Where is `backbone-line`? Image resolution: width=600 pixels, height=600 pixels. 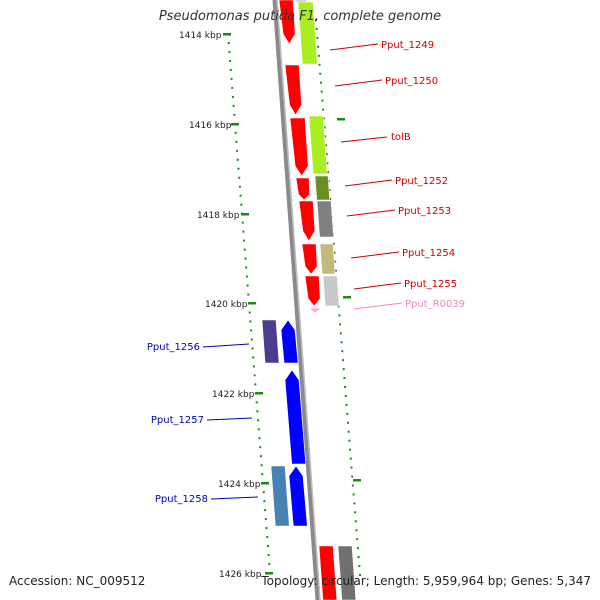 backbone-line is located at coordinates (296, 300).